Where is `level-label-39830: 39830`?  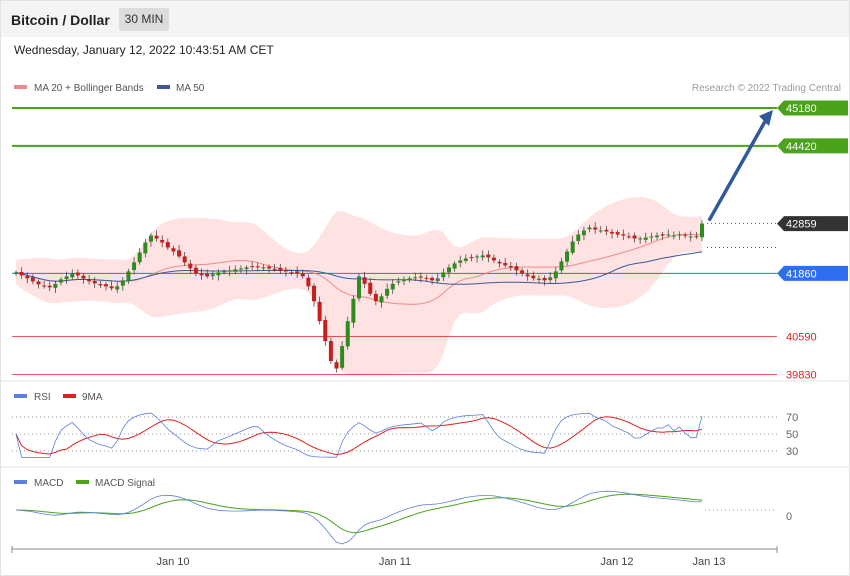
level-label-39830: 39830 is located at coordinates (801, 376).